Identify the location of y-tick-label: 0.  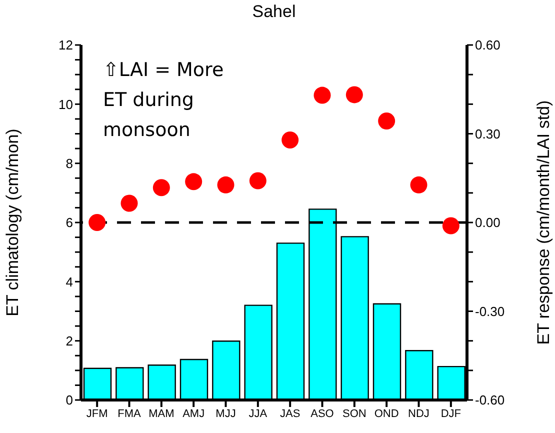
(69, 400).